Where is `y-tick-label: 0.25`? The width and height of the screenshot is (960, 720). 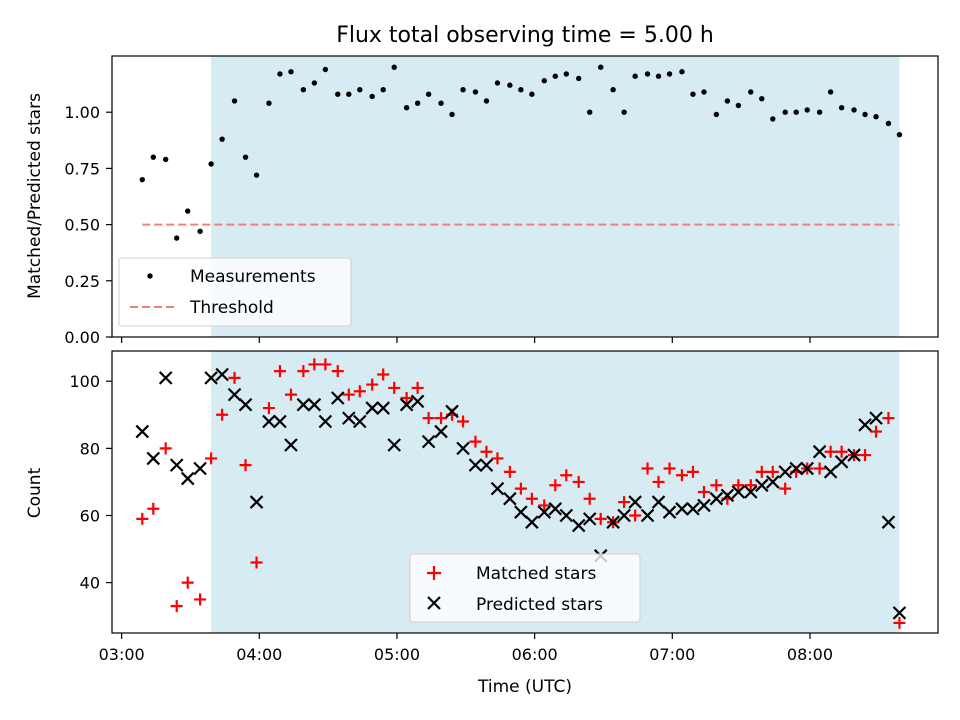 y-tick-label: 0.25 is located at coordinates (82, 281).